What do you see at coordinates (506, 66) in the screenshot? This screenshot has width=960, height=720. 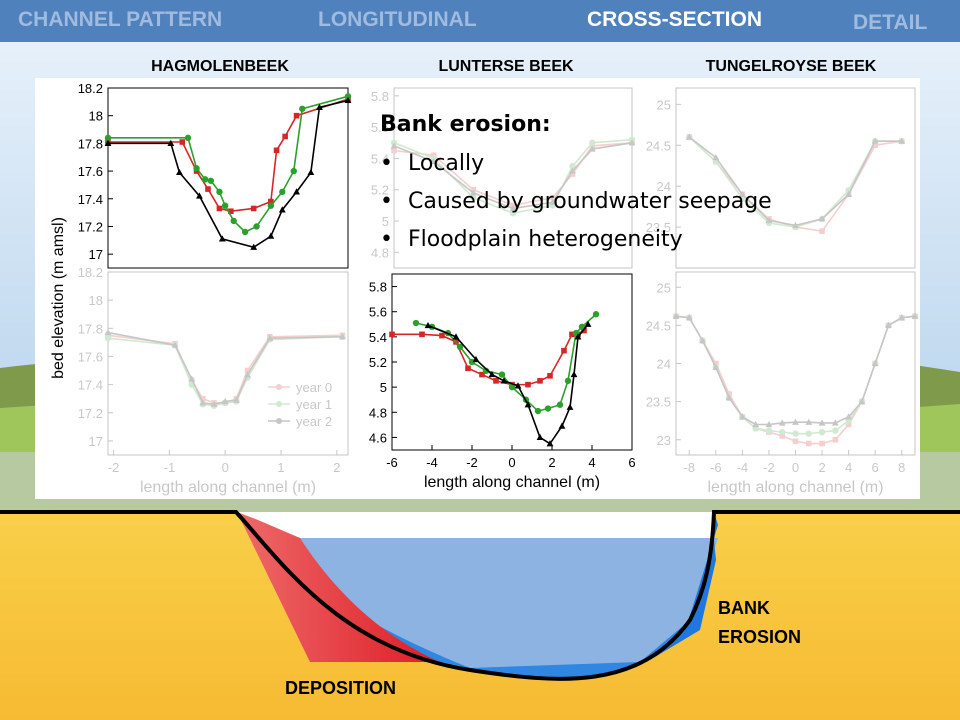 I see `column-title-lunterse-beek: LUNTERSE BEEK` at bounding box center [506, 66].